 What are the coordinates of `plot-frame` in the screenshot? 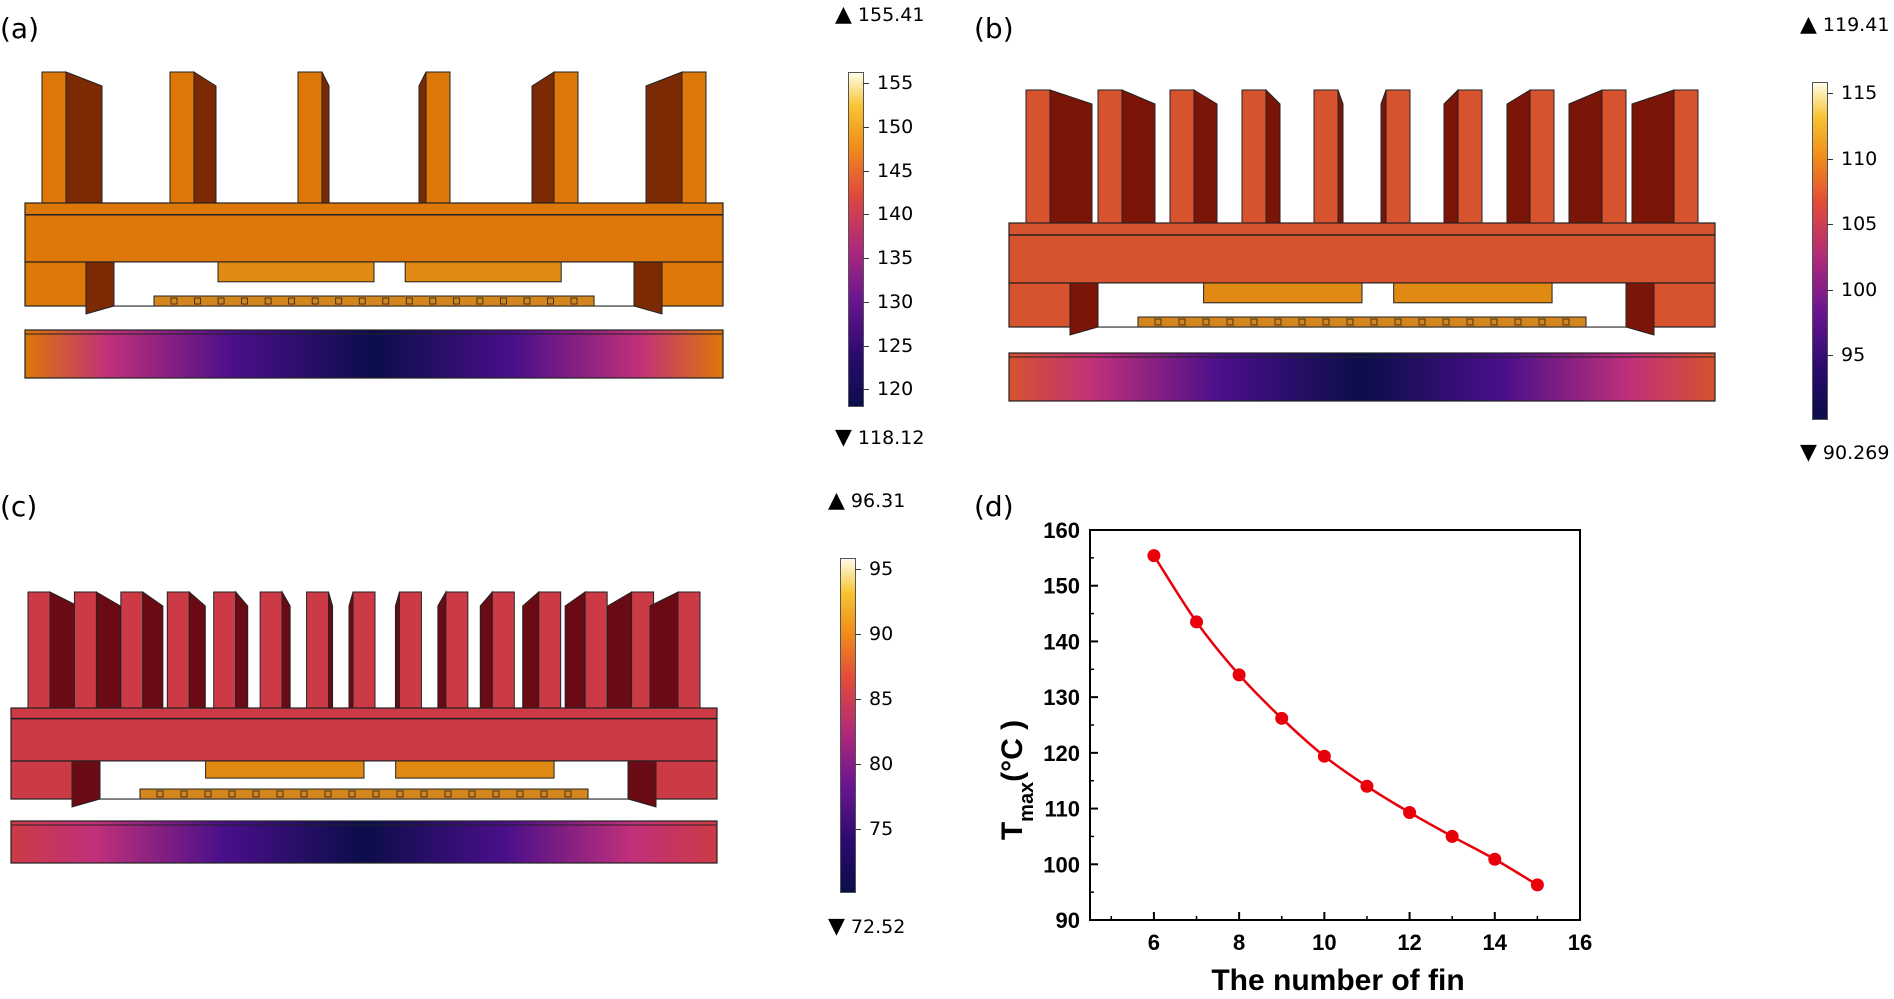 It's located at (1335, 725).